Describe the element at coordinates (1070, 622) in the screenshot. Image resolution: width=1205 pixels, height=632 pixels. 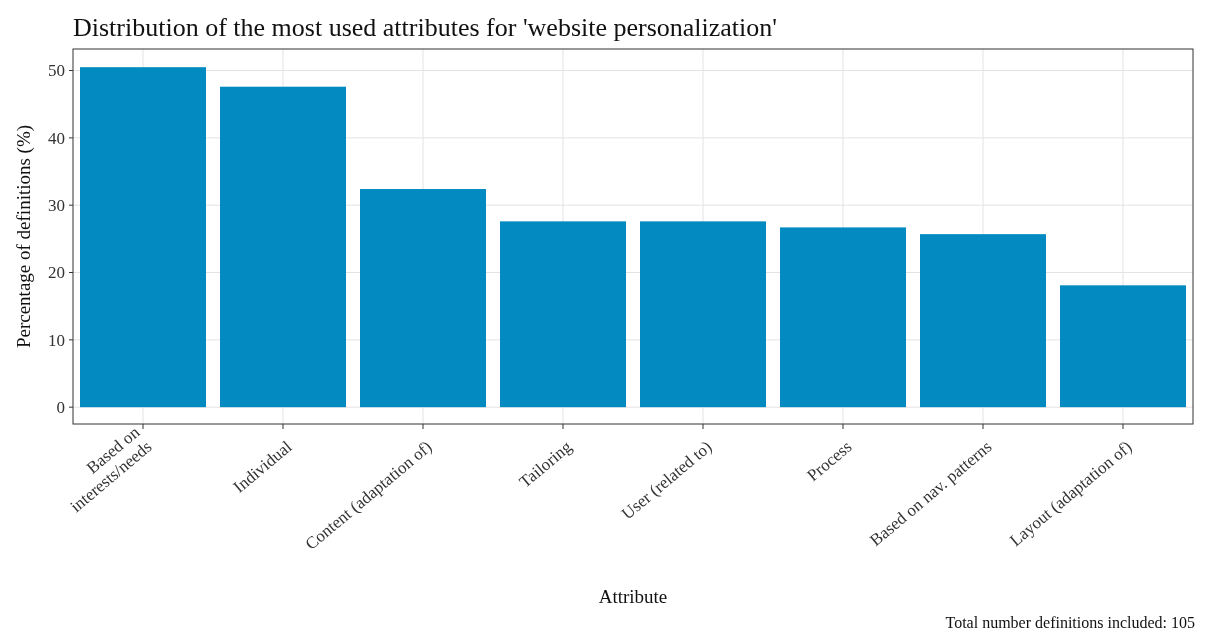
I see `text: Total number definitions included: 105` at that location.